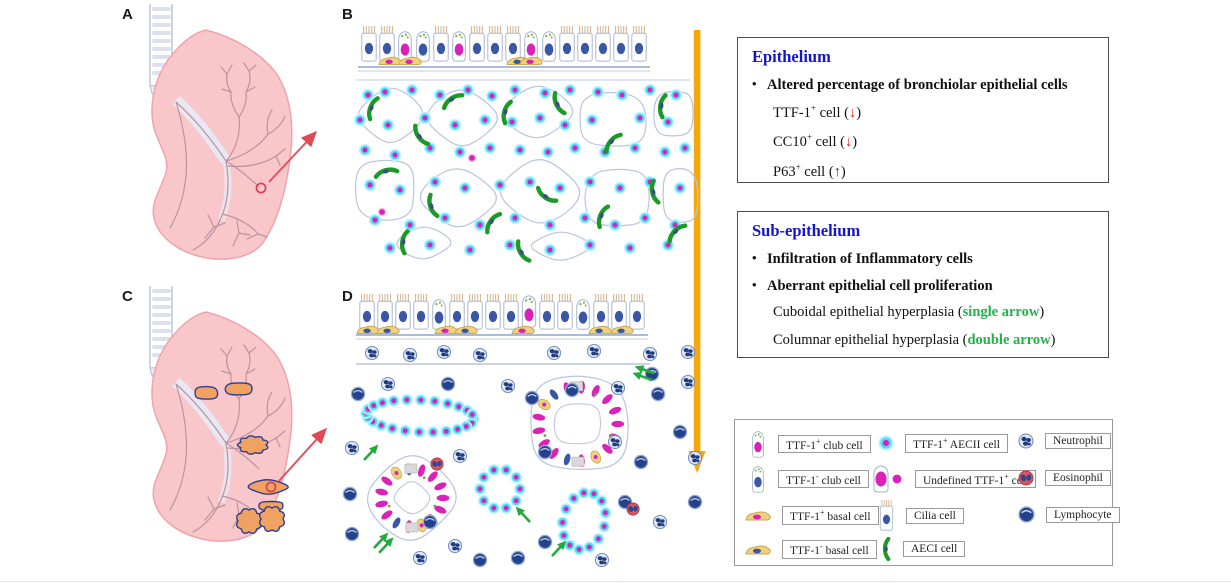  I want to click on ttf1-pos-basal-cell-icon, so click(758, 516).